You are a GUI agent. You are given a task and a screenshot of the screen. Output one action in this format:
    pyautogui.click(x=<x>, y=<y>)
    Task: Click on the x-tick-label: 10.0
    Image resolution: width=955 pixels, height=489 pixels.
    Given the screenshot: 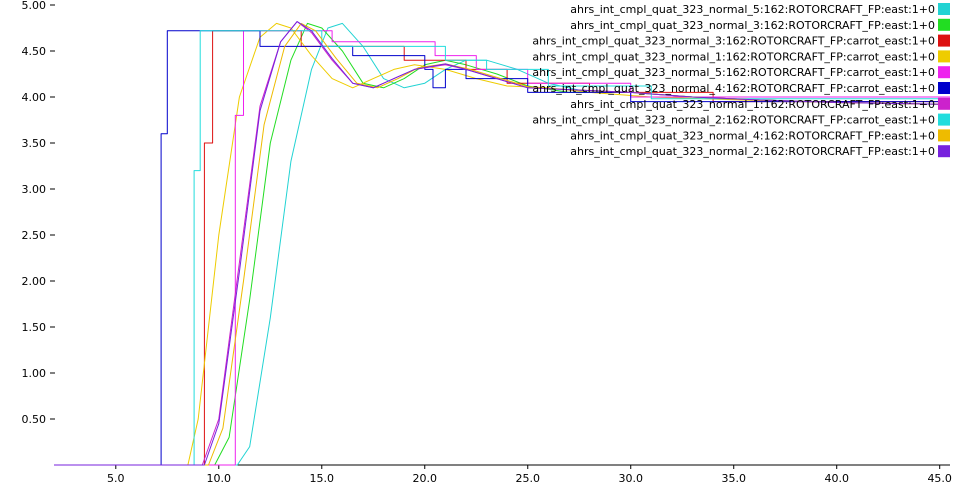 What is the action you would take?
    pyautogui.click(x=219, y=478)
    